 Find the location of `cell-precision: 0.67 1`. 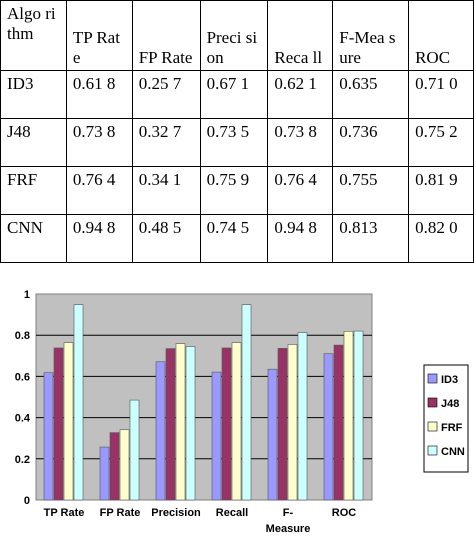

cell-precision: 0.67 1 is located at coordinates (234, 94).